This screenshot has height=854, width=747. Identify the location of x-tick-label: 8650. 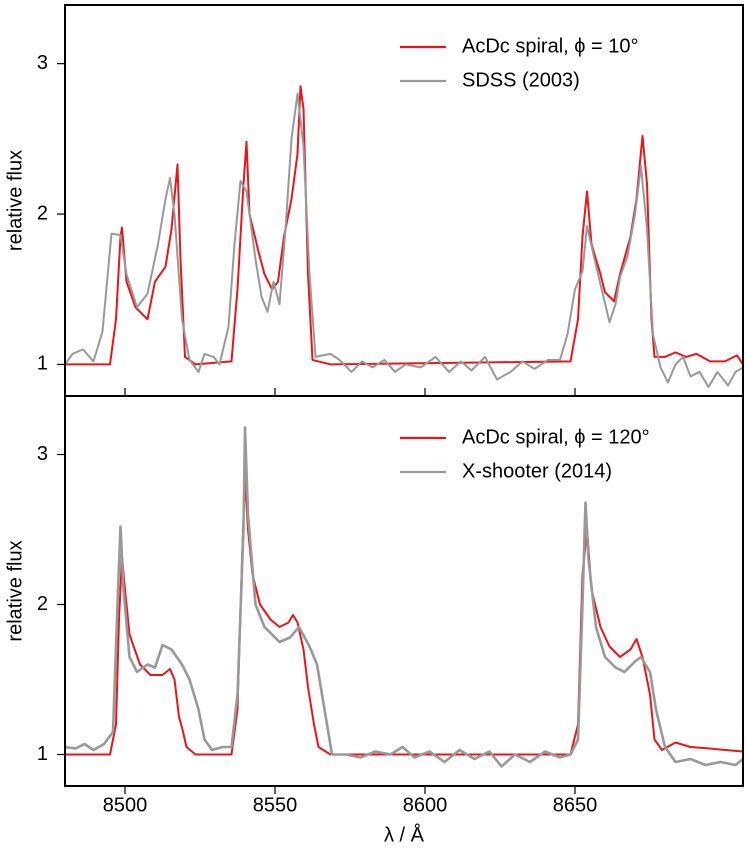
(575, 805).